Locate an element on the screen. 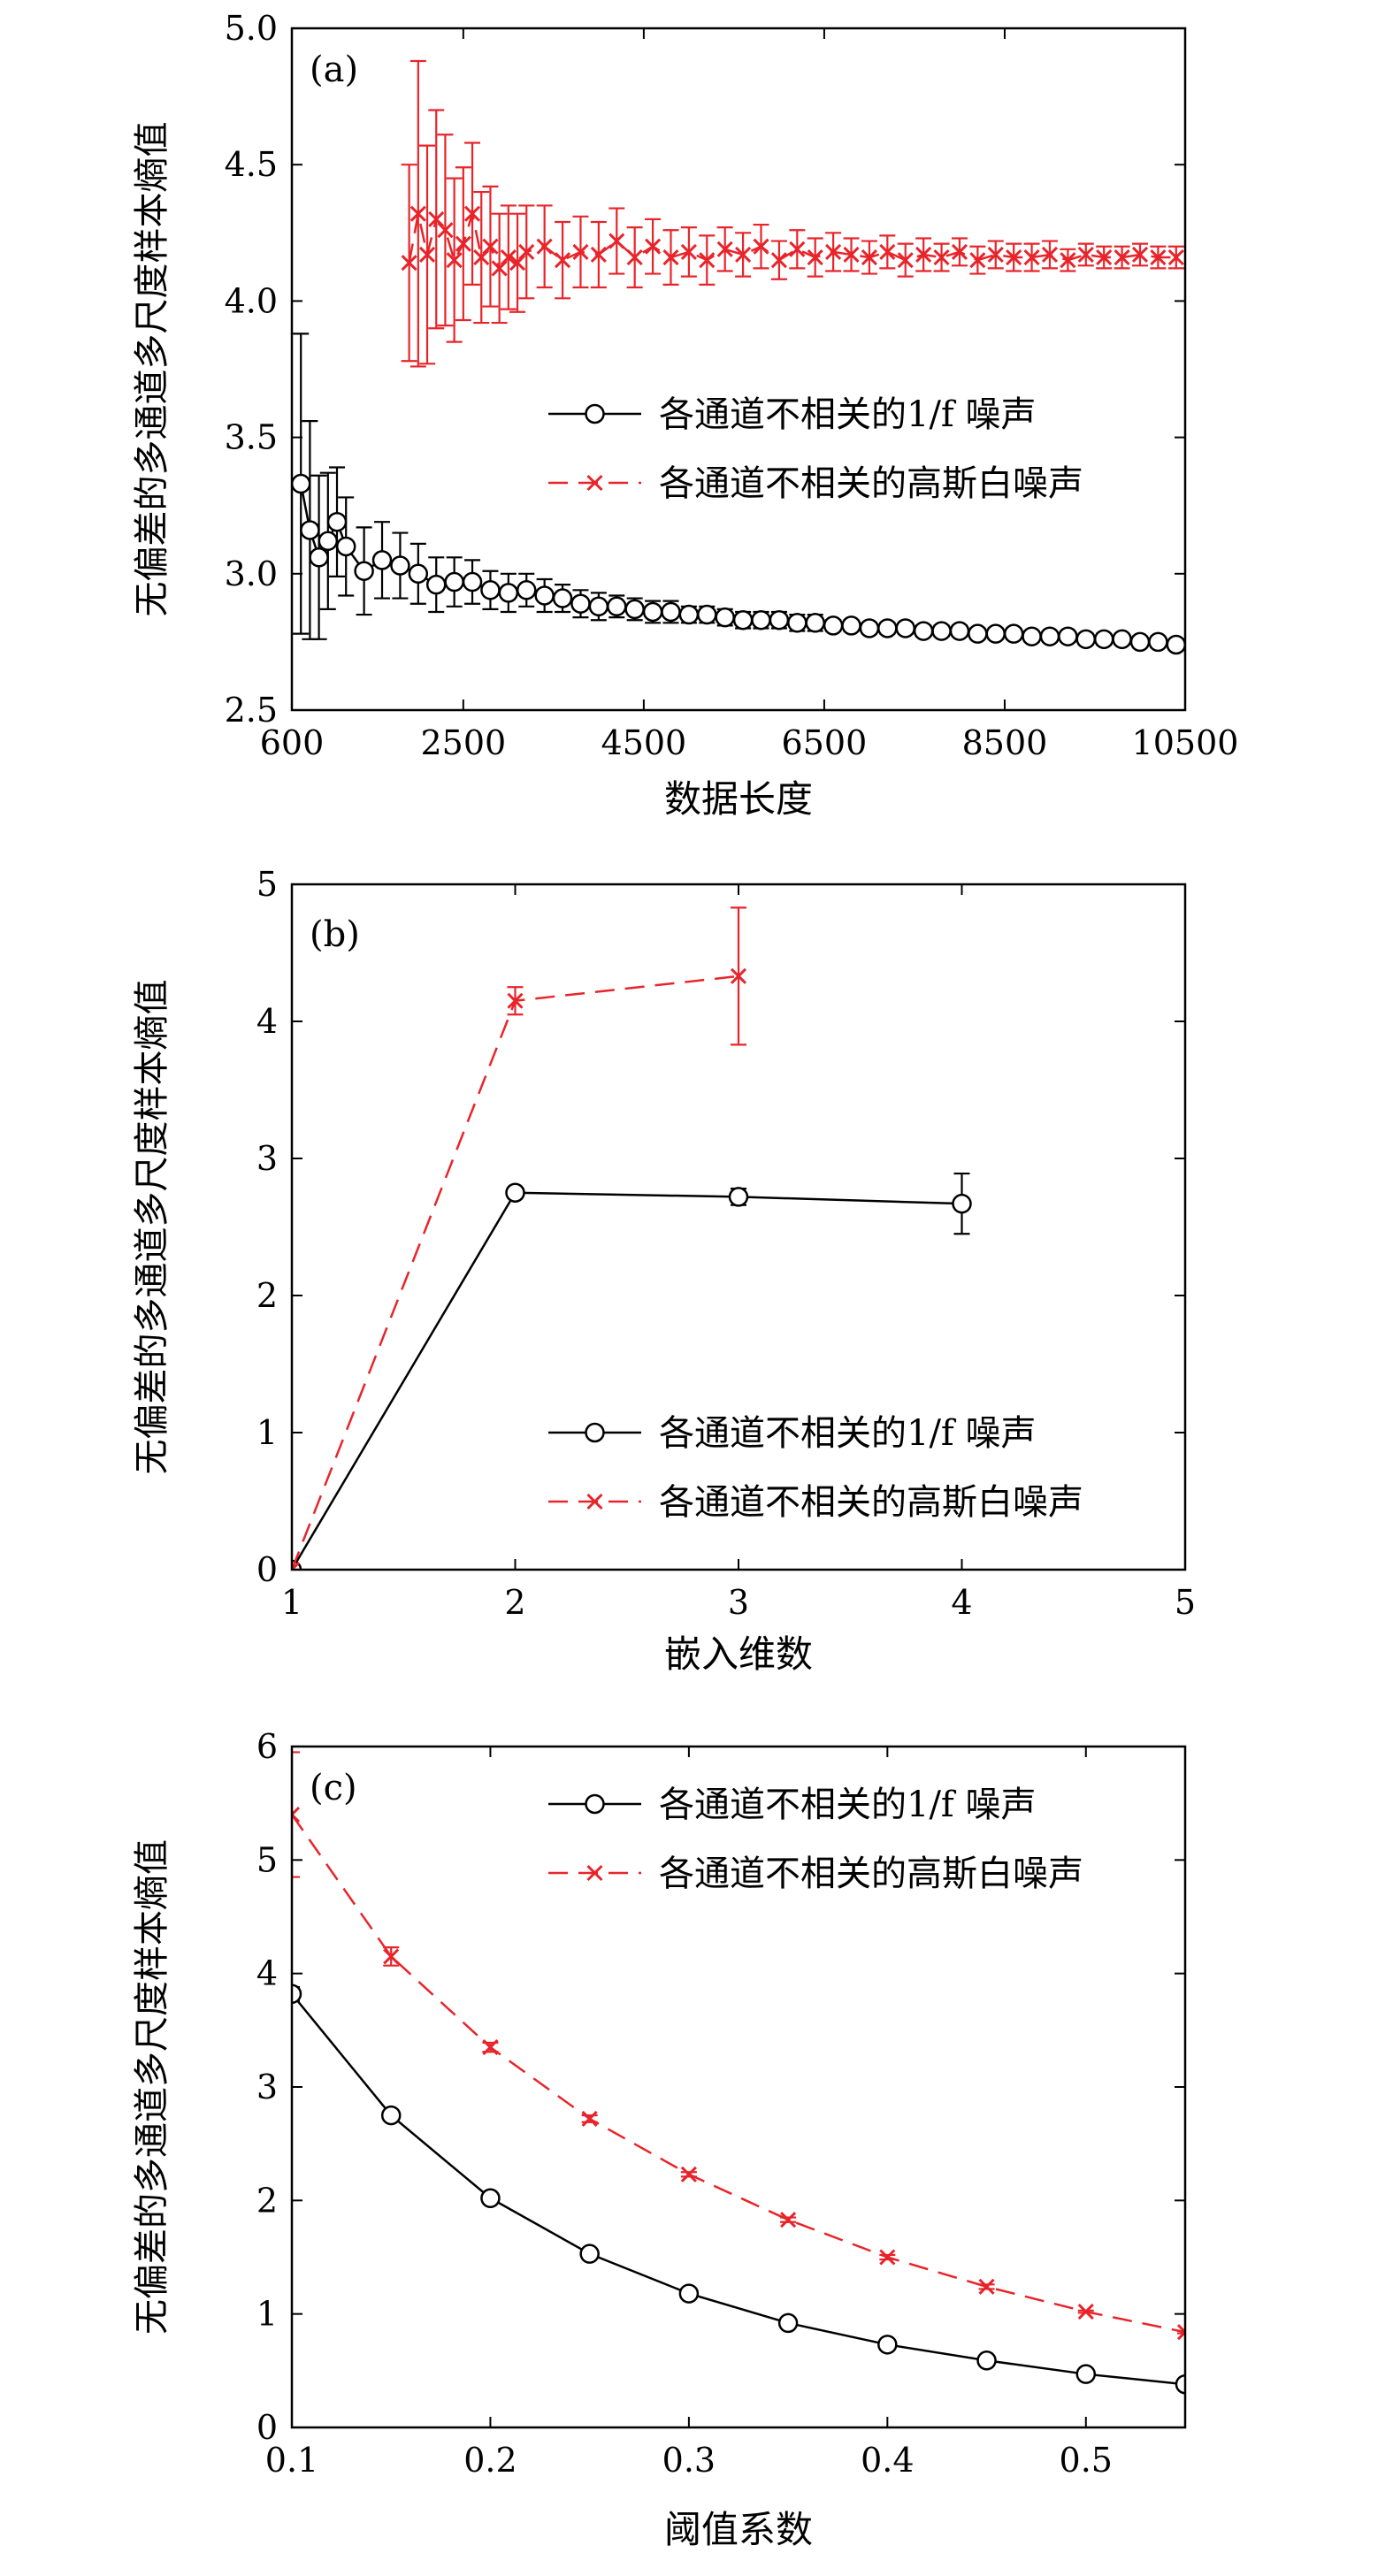 Image resolution: width=1393 pixels, height=2576 pixels. x-axis-label: 数据长度 is located at coordinates (738, 799).